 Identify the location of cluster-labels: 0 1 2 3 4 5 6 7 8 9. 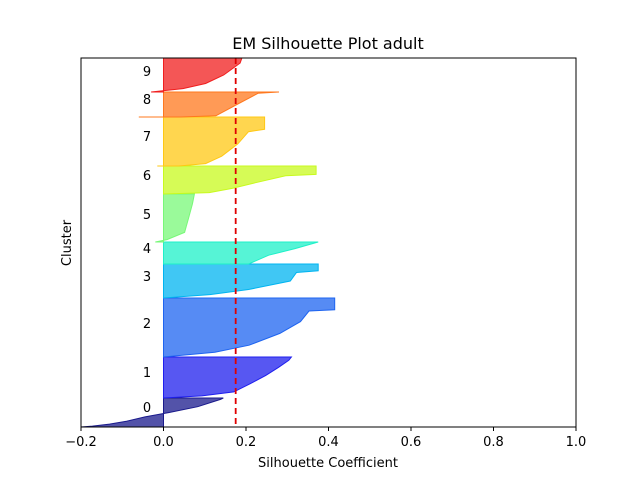
(147, 240).